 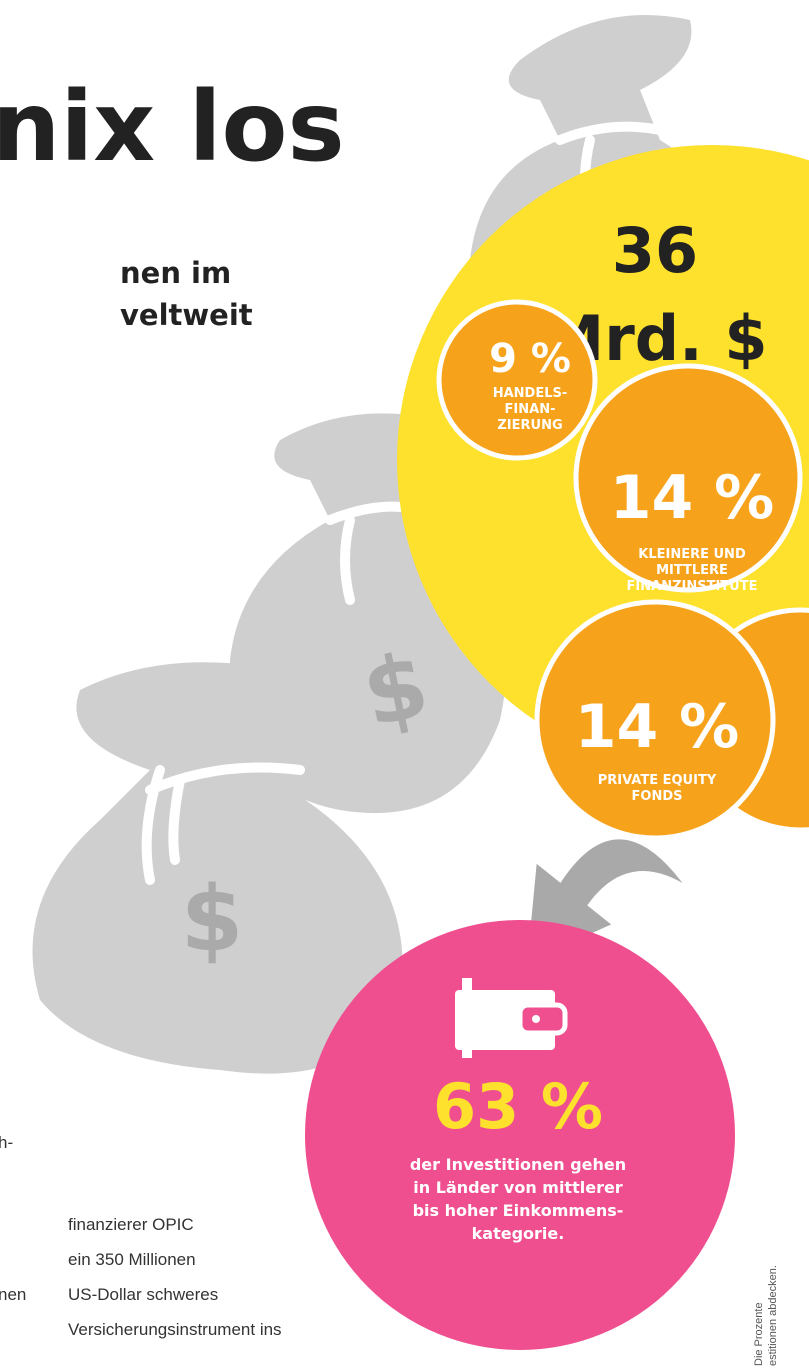 I want to click on segment-label: ZIERUNG, so click(x=529, y=425).